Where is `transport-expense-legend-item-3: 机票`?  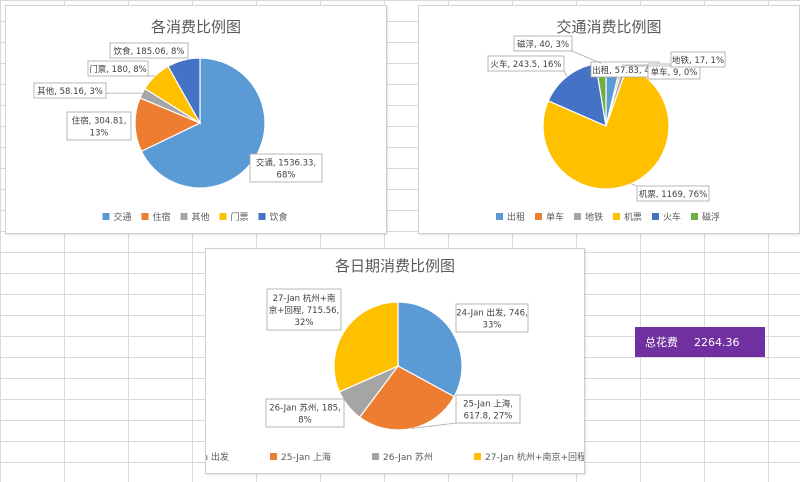 transport-expense-legend-item-3: 机票 is located at coordinates (633, 217).